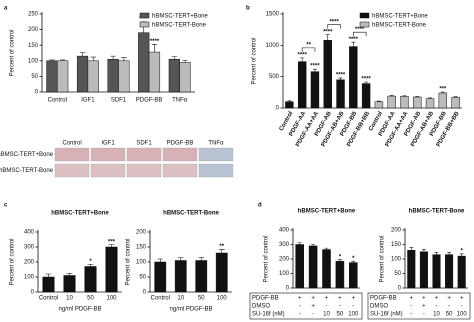 The height and width of the screenshot is (322, 474). I want to click on chart-title: hBMSC-TERT+Bone, so click(327, 212).